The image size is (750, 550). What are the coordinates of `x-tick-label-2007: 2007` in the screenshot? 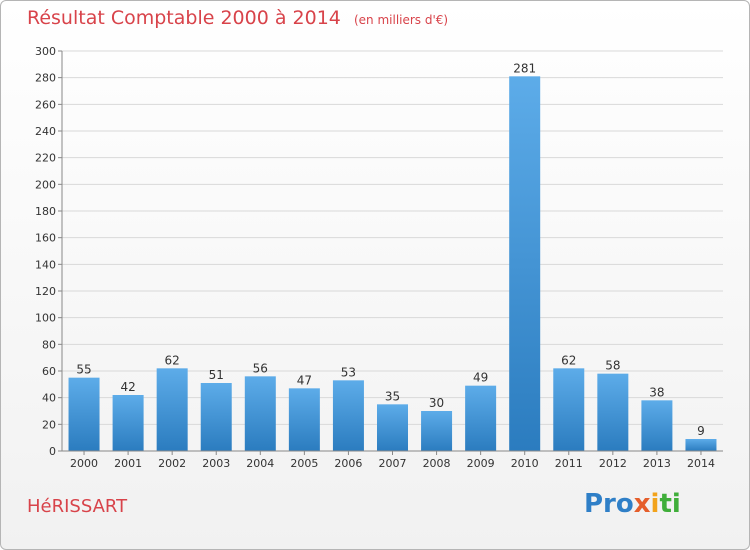 It's located at (393, 463).